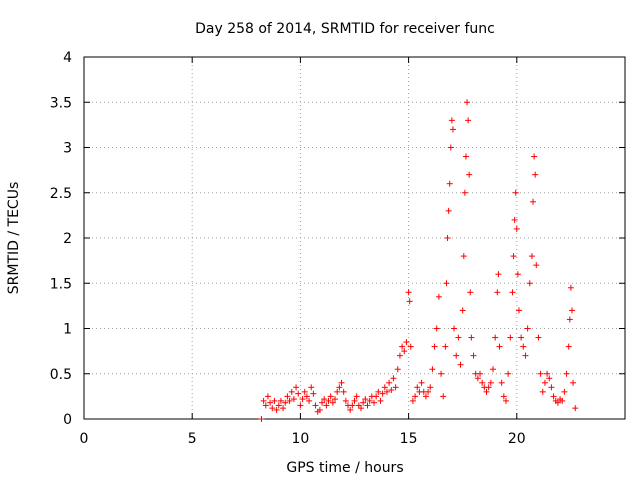 The width and height of the screenshot is (640, 480). Describe the element at coordinates (84, 439) in the screenshot. I see `x-tick-label: 0` at that location.